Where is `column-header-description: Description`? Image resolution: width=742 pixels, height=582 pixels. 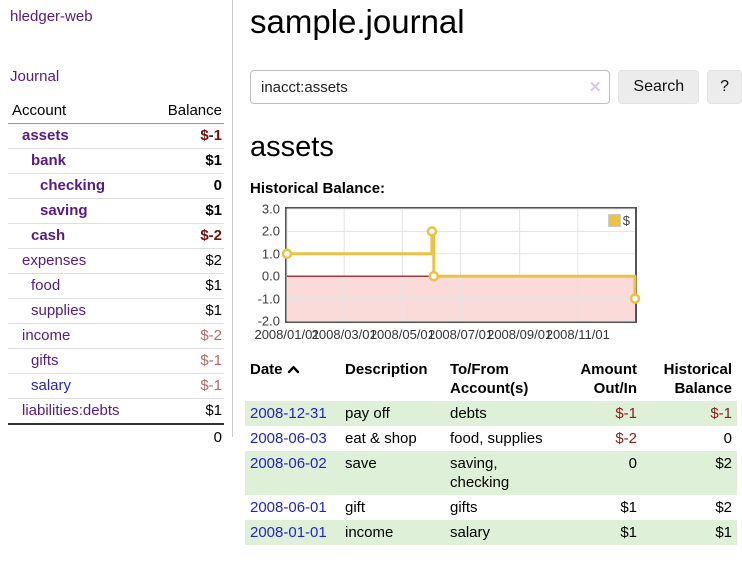
column-header-description: Description is located at coordinates (386, 369).